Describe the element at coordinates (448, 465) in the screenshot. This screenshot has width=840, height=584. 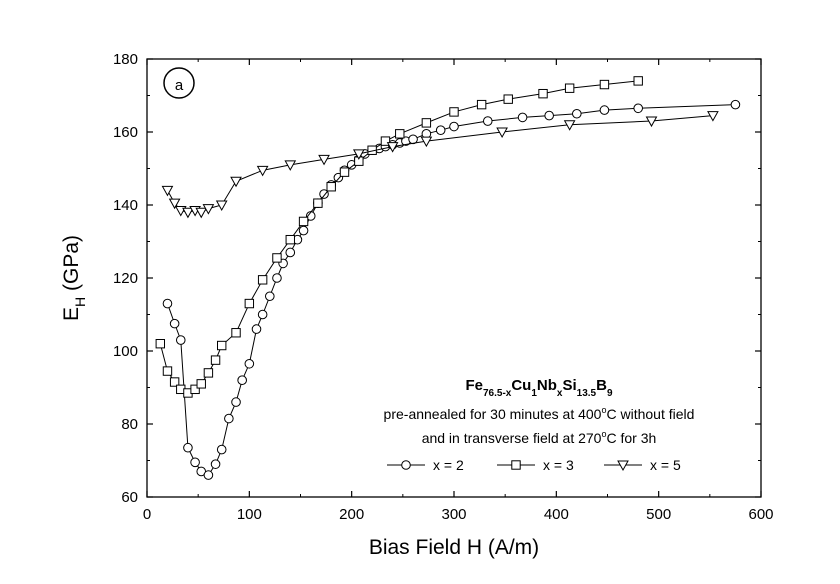
I see `legend-label: x = 2` at that location.